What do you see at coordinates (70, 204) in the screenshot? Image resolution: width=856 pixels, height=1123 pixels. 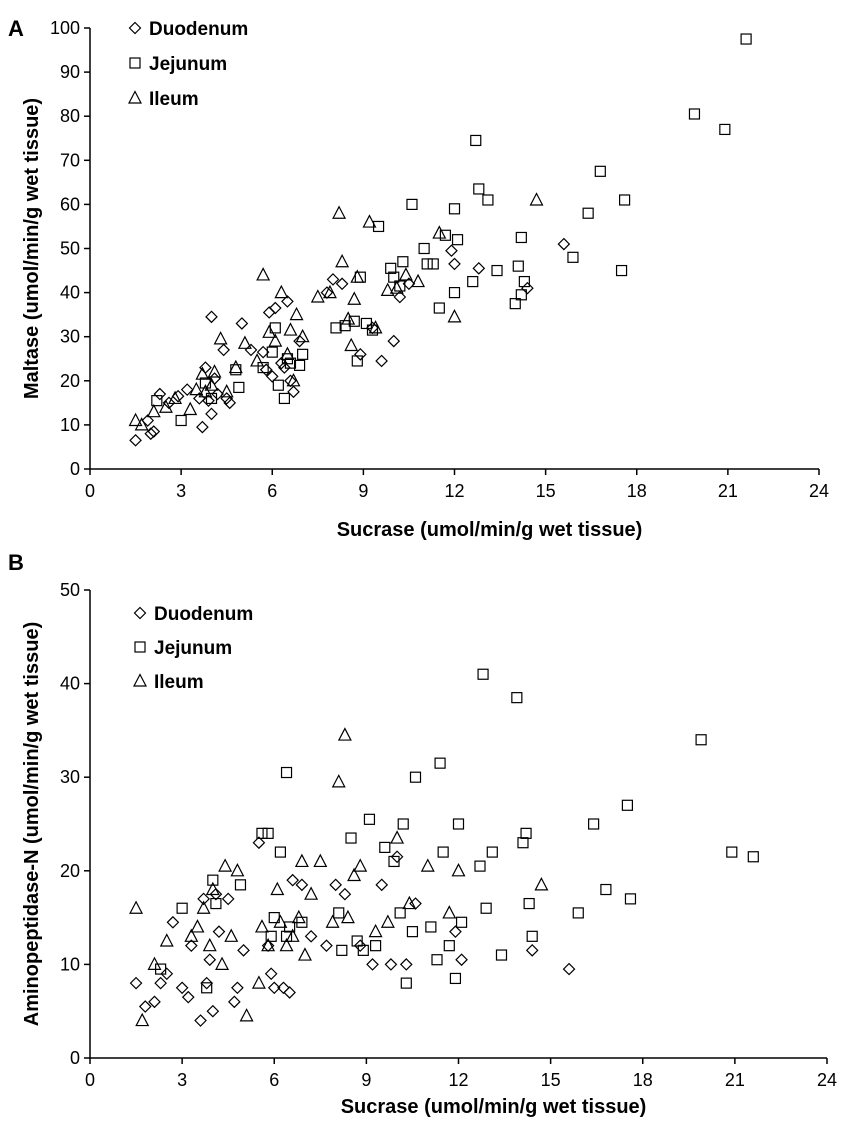 I see `y-tick-label: 60` at bounding box center [70, 204].